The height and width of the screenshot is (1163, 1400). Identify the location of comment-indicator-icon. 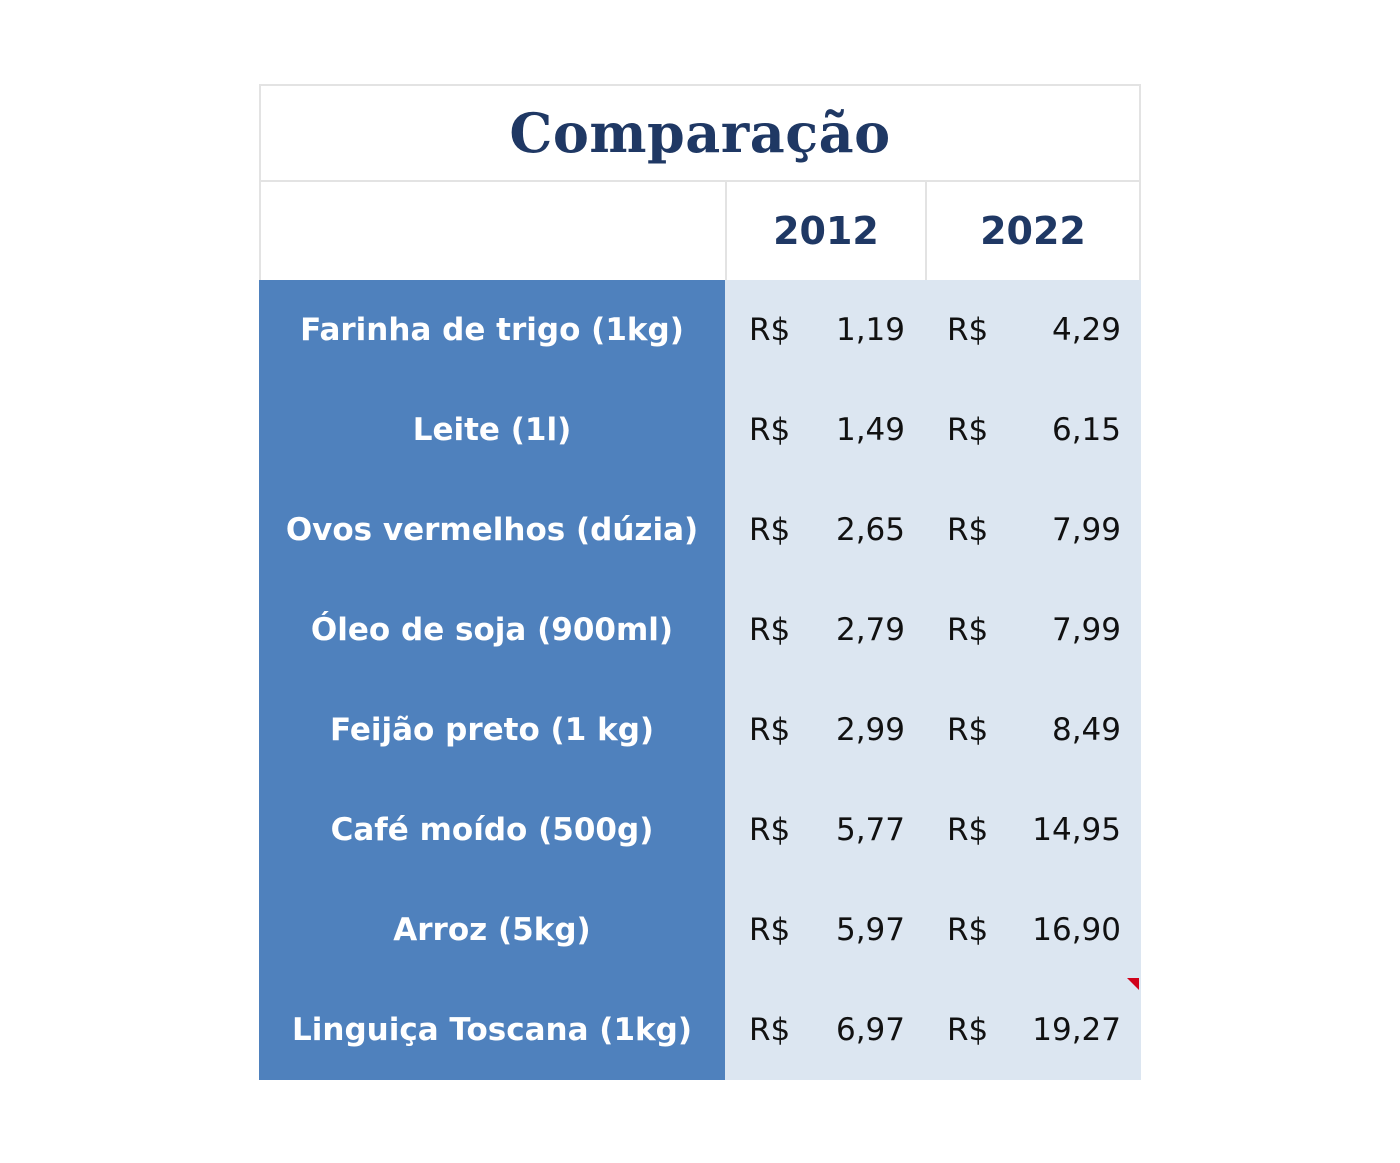
(1133, 984).